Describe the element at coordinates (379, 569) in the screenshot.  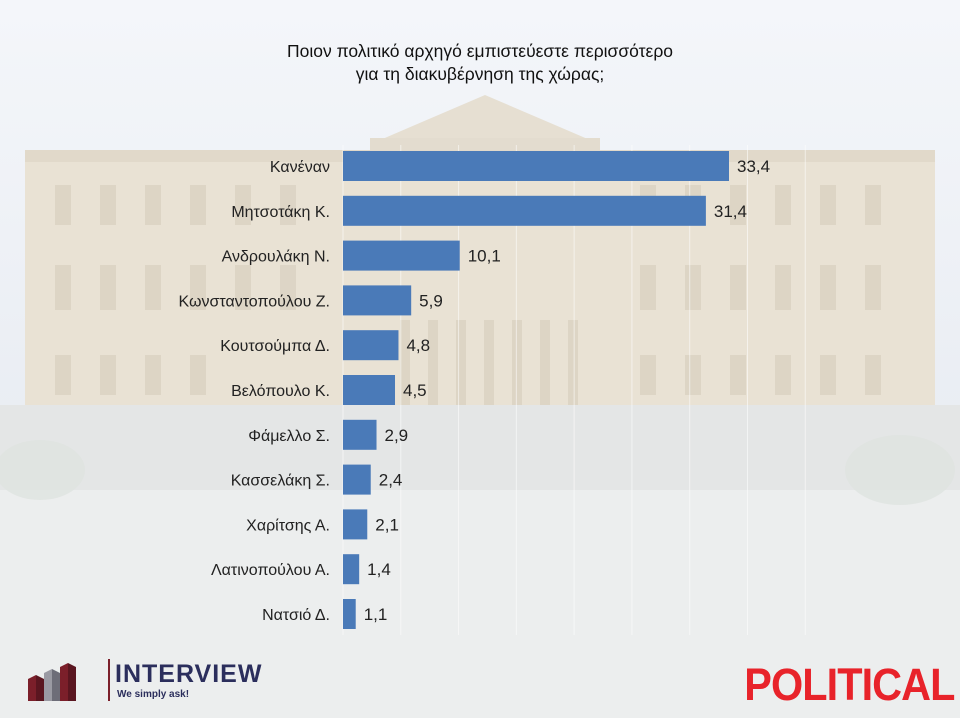
I see `value-label: 1,4` at that location.